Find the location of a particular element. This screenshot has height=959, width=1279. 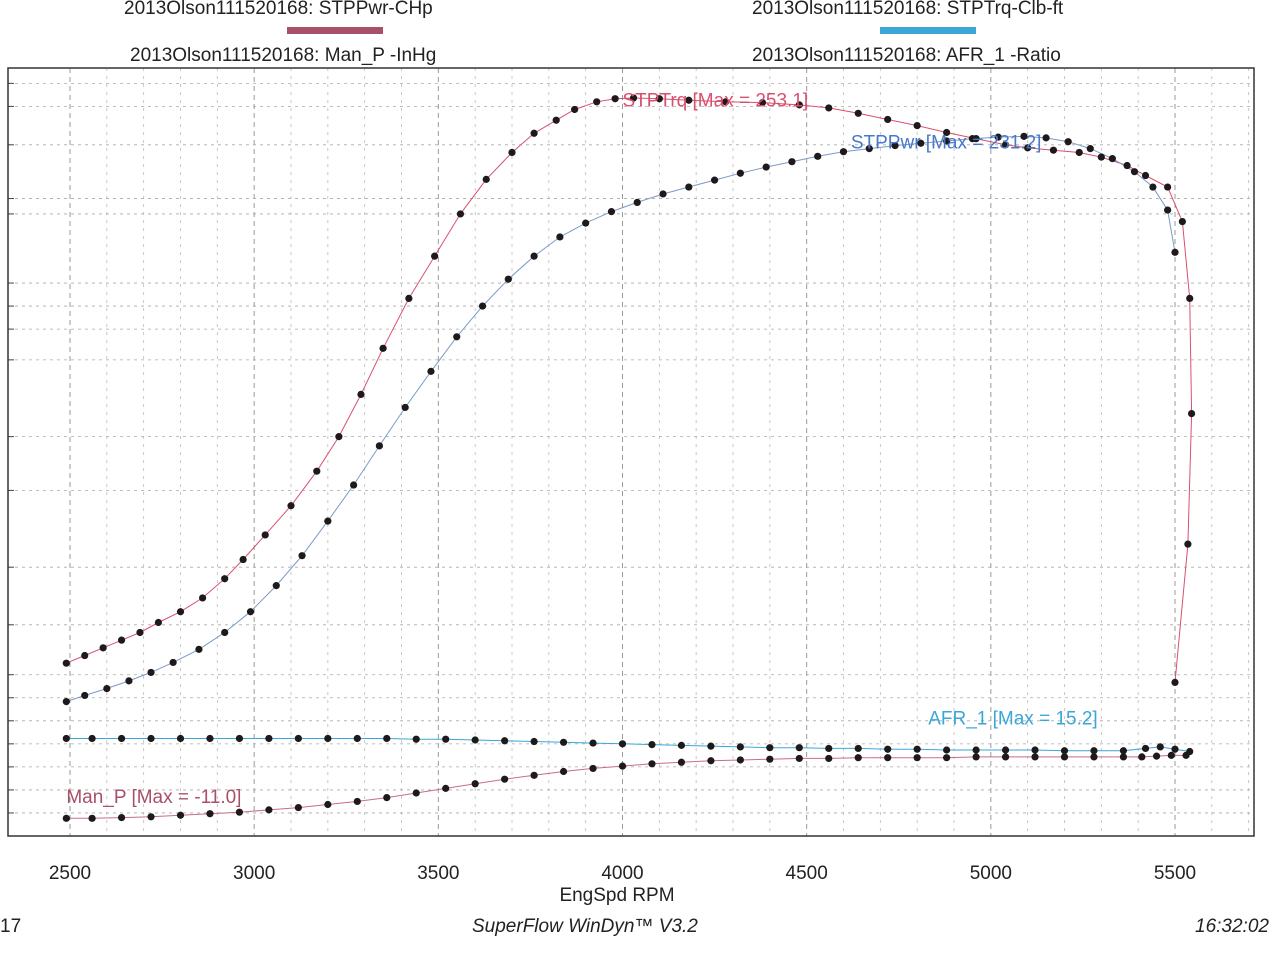

legend-label-stppwr: 2013Olson111520168: STPPwr-CHp is located at coordinates (278, 9).